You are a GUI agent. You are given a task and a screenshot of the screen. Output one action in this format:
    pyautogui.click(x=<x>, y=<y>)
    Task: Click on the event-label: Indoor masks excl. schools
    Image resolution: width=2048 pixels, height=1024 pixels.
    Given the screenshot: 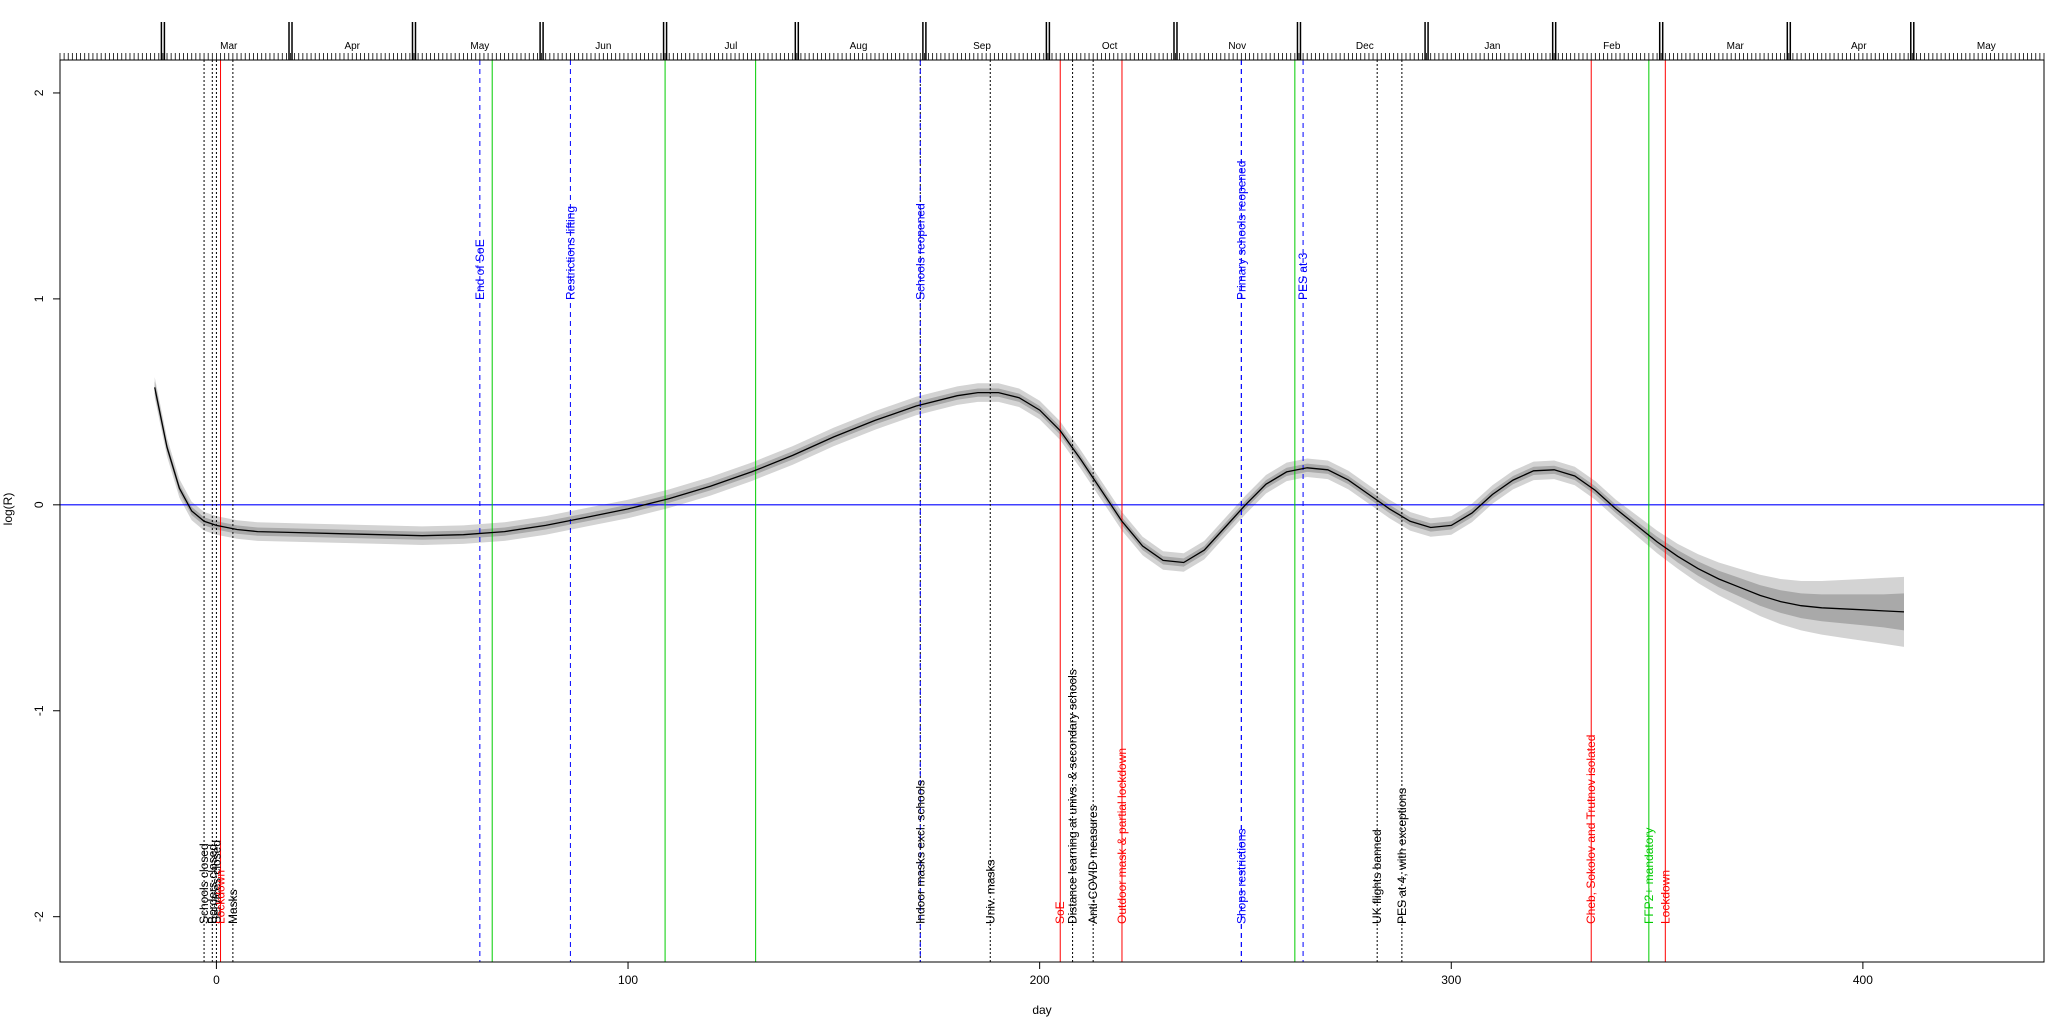 What is the action you would take?
    pyautogui.click(x=920, y=852)
    